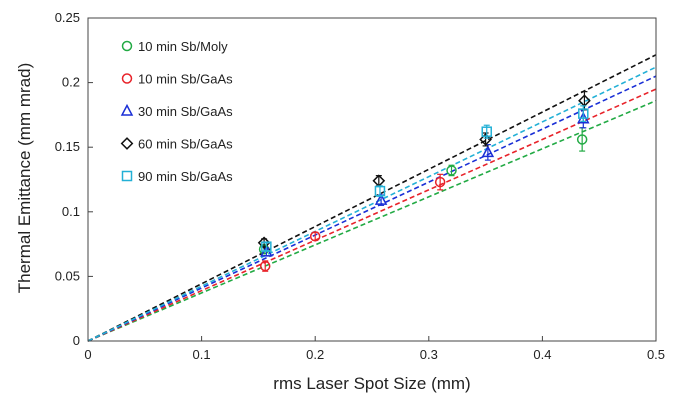  I want to click on legend-item: 10 min Sb/Moly, so click(174, 46).